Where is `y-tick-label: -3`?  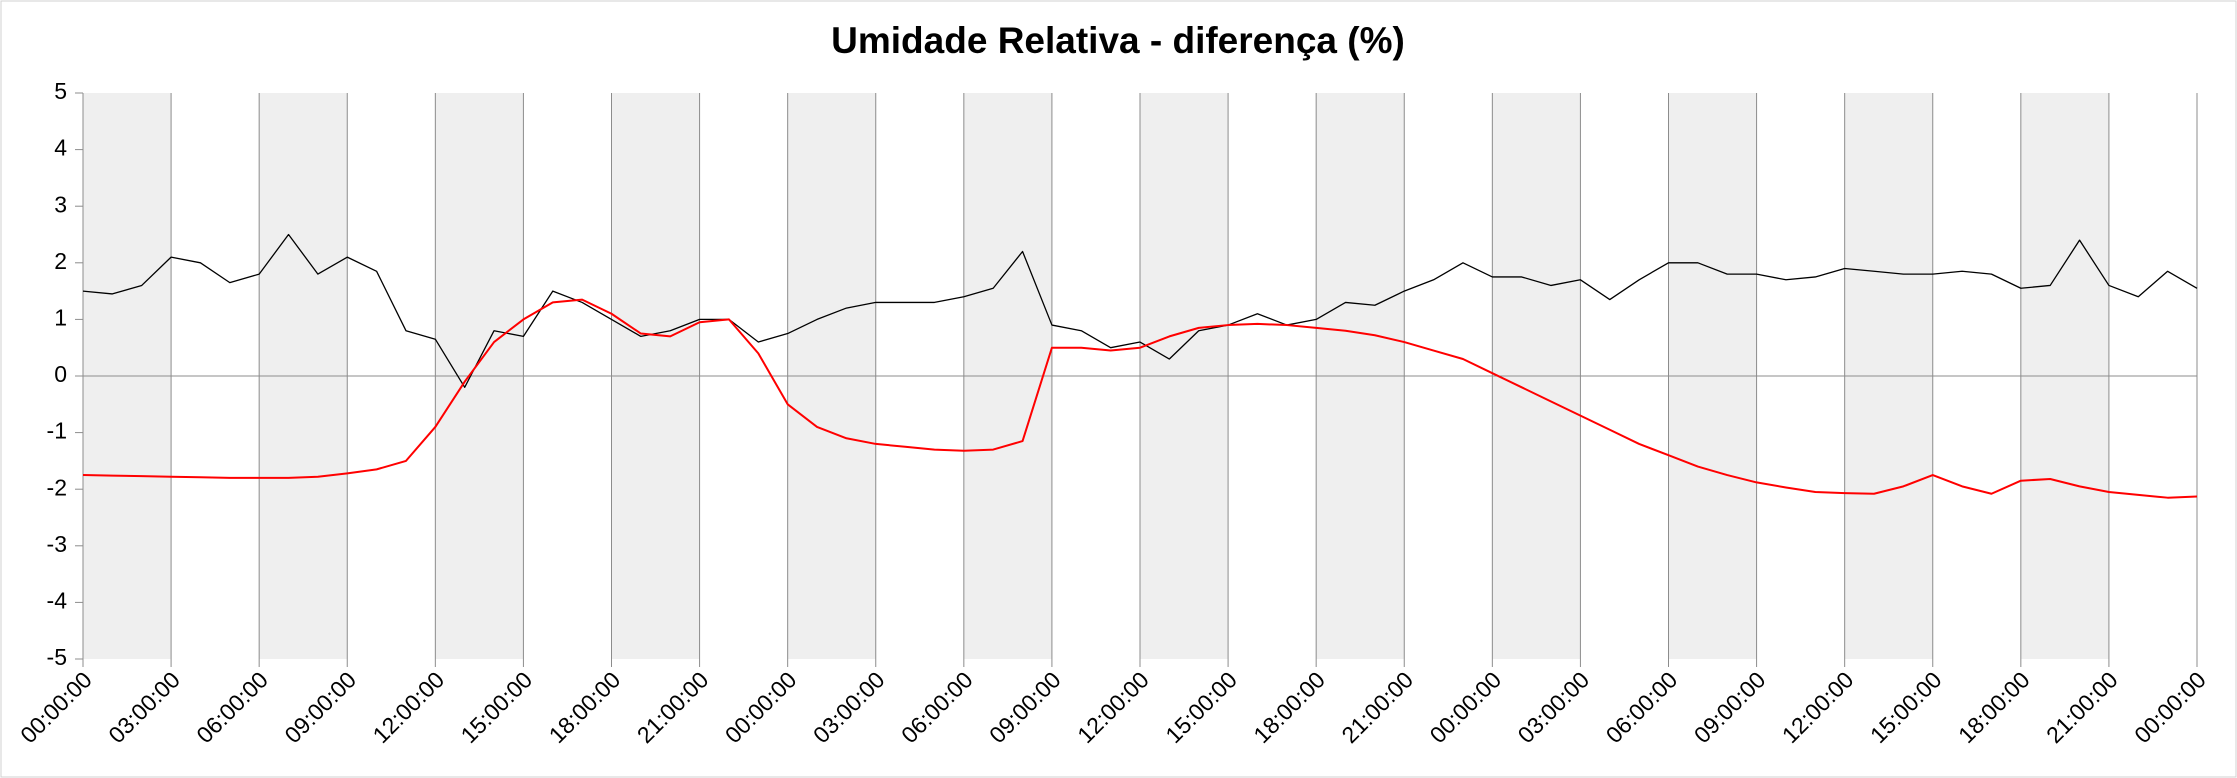
y-tick-label: -3 is located at coordinates (57, 544).